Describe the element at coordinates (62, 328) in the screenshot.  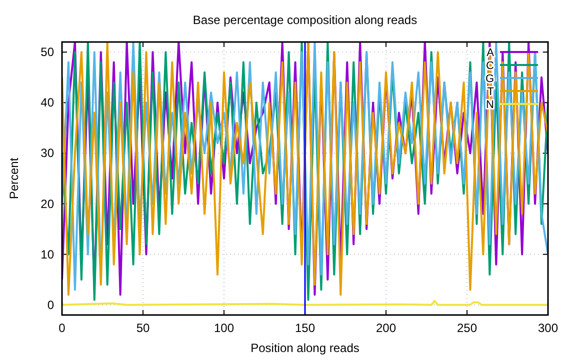
I see `x-tick-label: 0` at that location.